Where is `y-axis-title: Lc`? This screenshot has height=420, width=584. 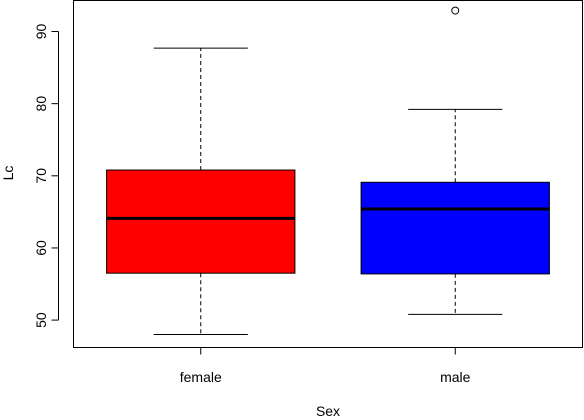 y-axis-title: Lc is located at coordinates (8, 173).